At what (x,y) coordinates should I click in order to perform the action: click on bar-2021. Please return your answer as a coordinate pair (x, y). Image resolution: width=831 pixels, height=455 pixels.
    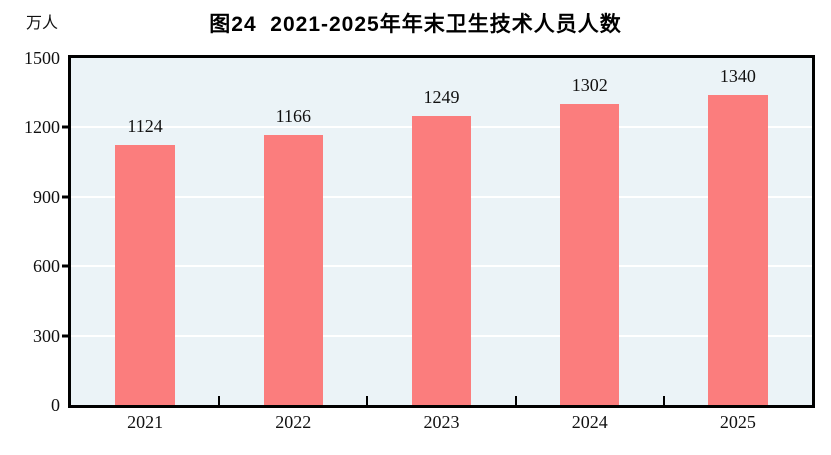
    Looking at the image, I should click on (145, 274).